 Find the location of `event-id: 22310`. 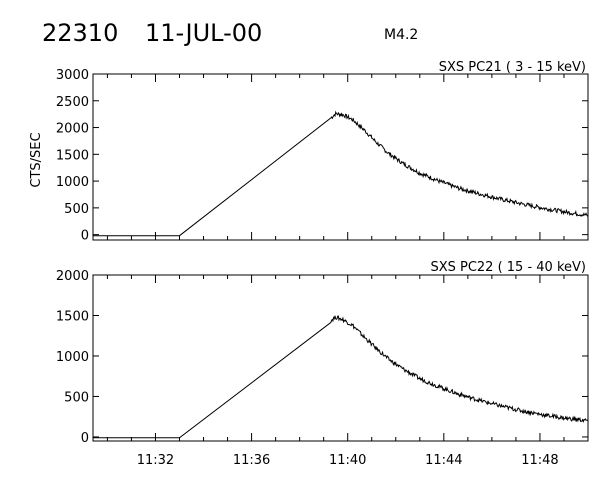

event-id: 22310 is located at coordinates (80, 33).